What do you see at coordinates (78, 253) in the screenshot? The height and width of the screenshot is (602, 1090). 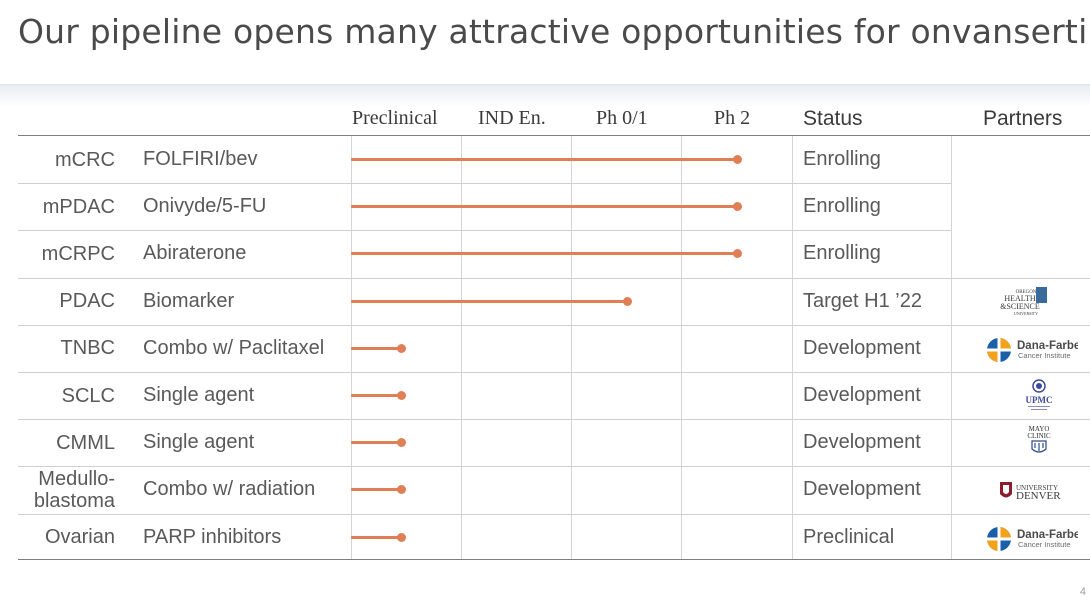 I see `row-indication: mCRPC` at bounding box center [78, 253].